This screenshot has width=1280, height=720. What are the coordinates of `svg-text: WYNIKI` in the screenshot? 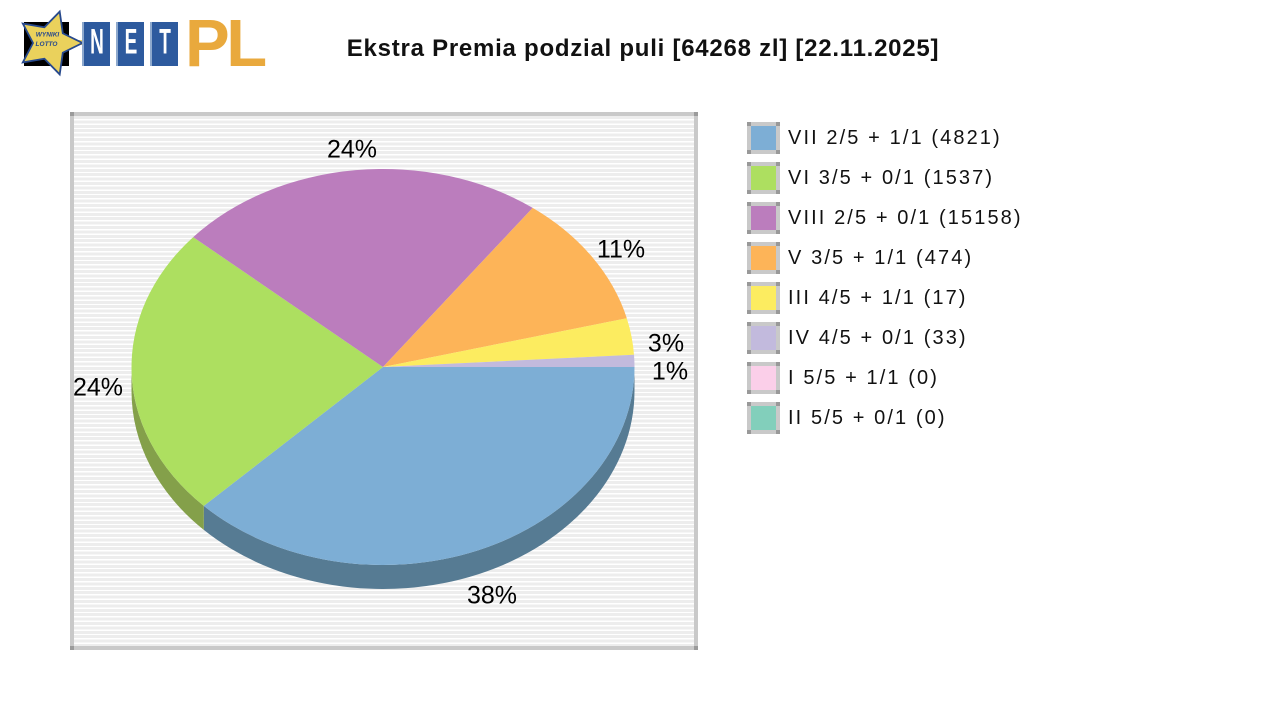 It's located at (48, 35).